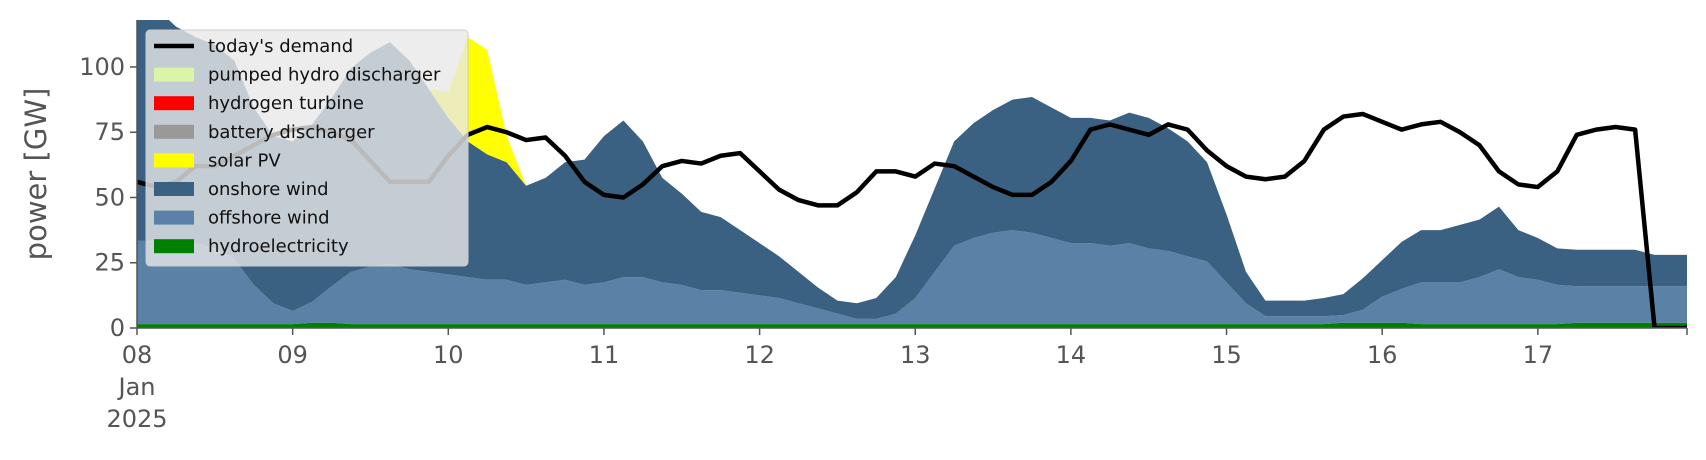  What do you see at coordinates (174, 131) in the screenshot?
I see `legend-swatch-battery-discharger` at bounding box center [174, 131].